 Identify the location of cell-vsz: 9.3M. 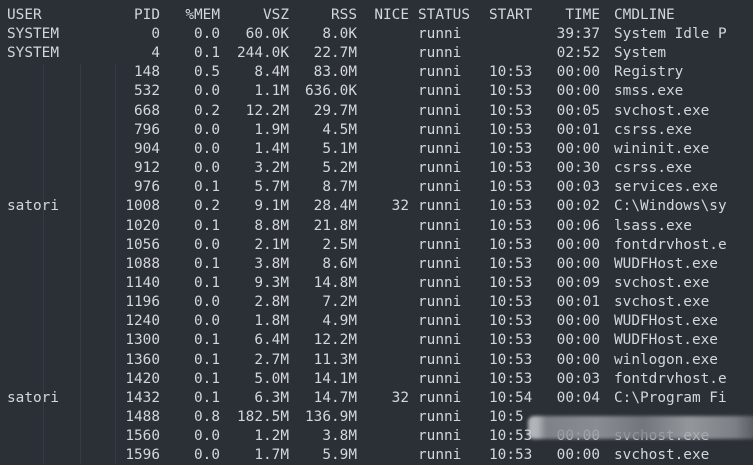
(271, 282).